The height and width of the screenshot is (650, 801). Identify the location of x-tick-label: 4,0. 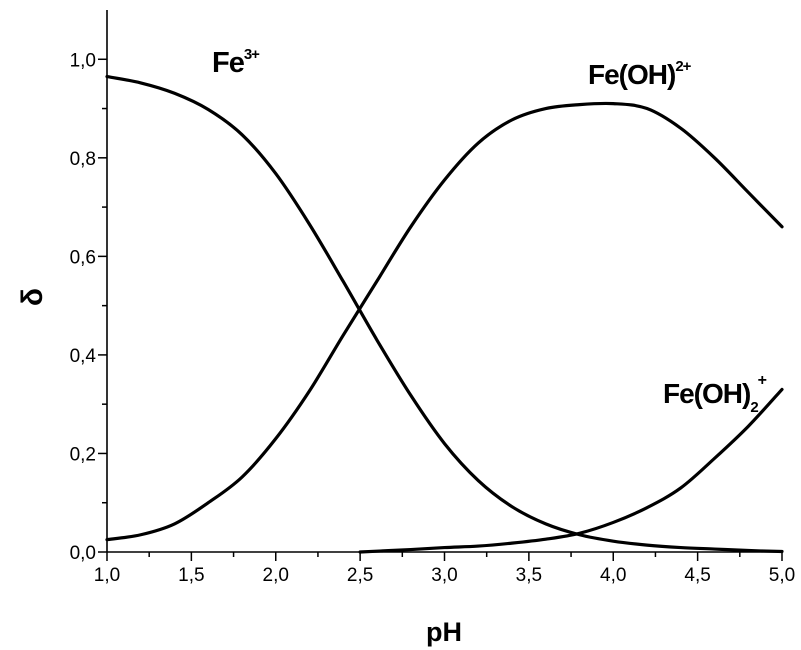
(613, 575).